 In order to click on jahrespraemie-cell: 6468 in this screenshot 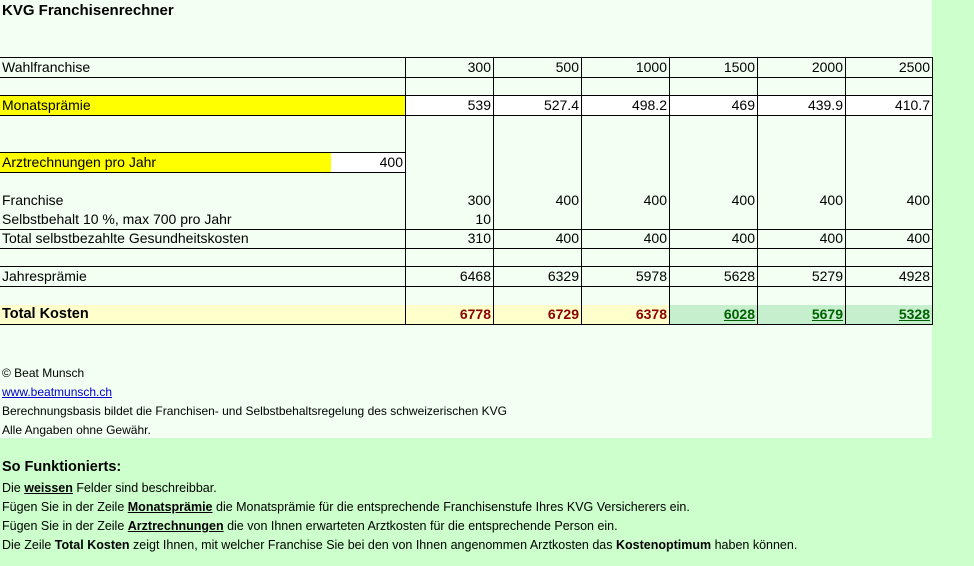, I will do `click(475, 276)`.